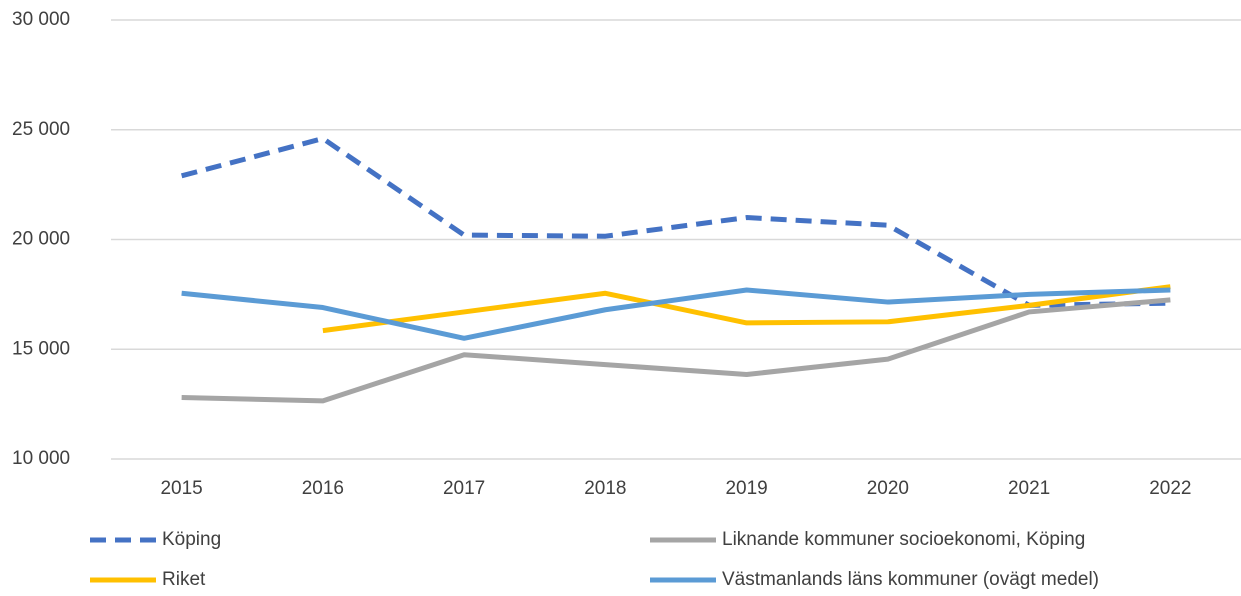  What do you see at coordinates (41, 129) in the screenshot?
I see `y-tick-label: 25 000` at bounding box center [41, 129].